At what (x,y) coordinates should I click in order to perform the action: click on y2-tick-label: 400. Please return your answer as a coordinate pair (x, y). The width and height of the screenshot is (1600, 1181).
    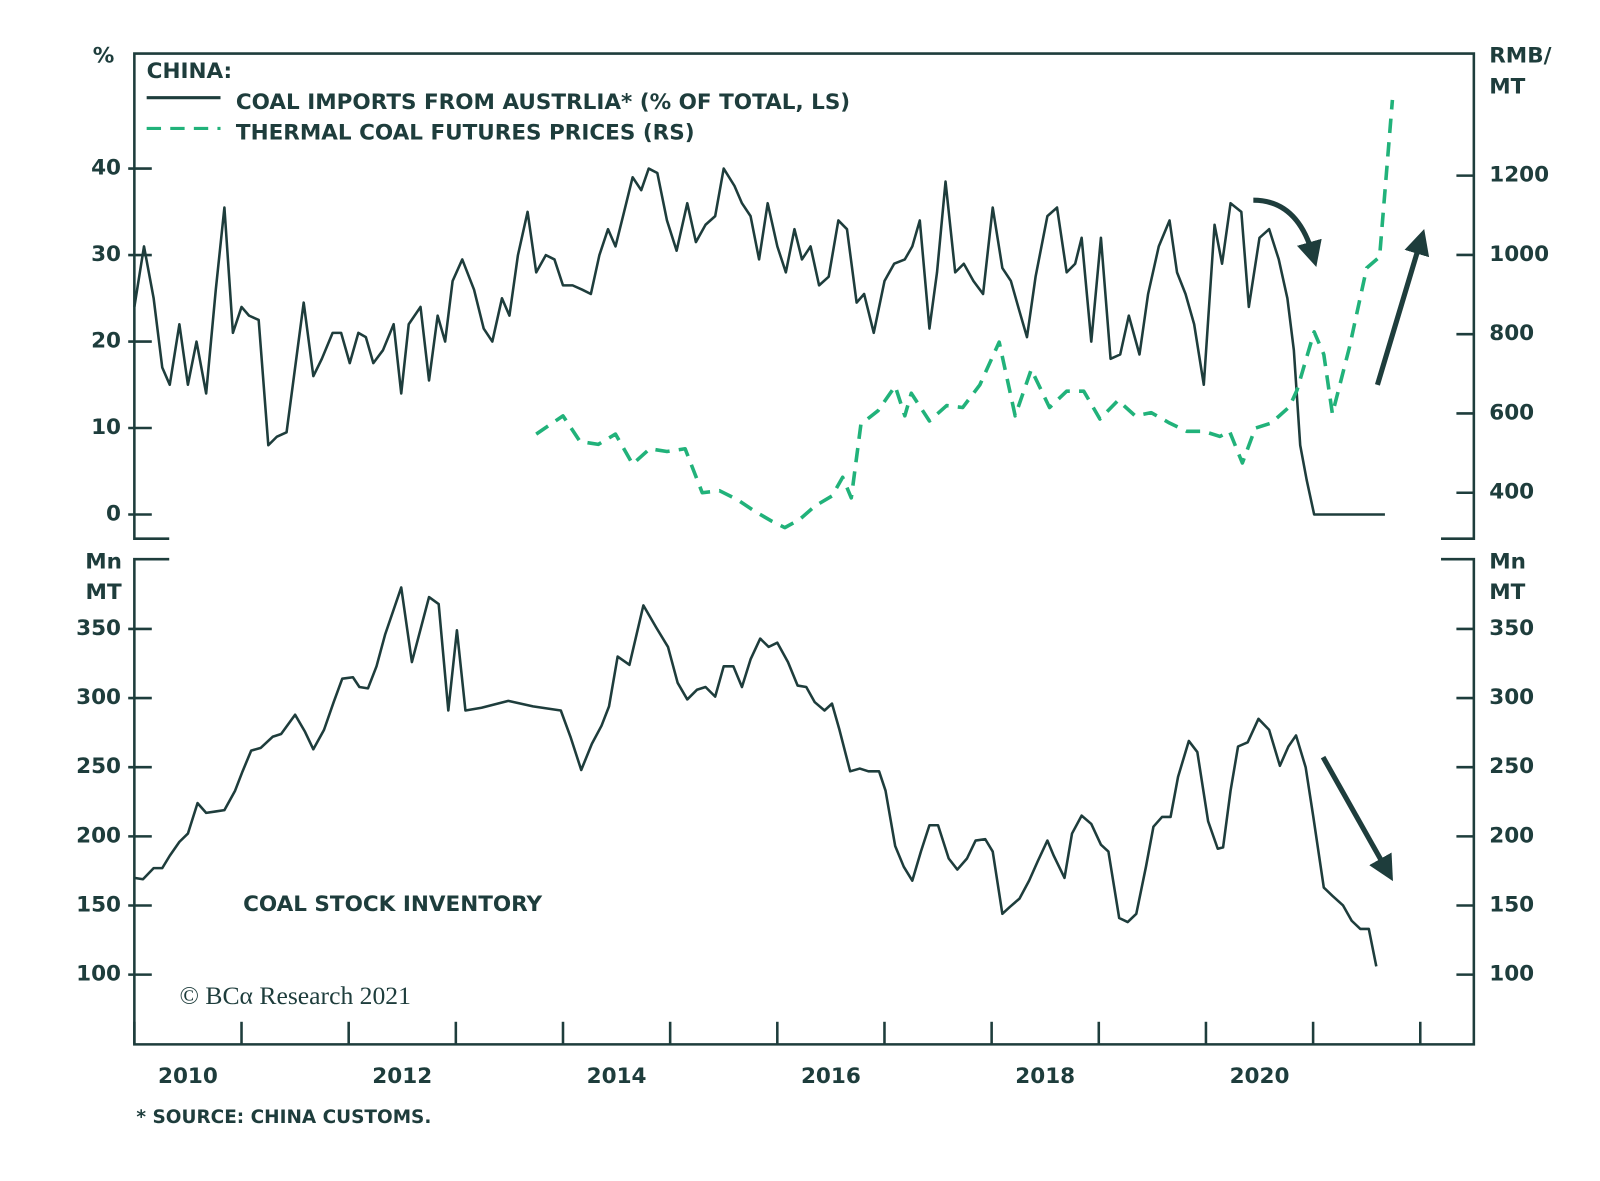
    Looking at the image, I should click on (1511, 492).